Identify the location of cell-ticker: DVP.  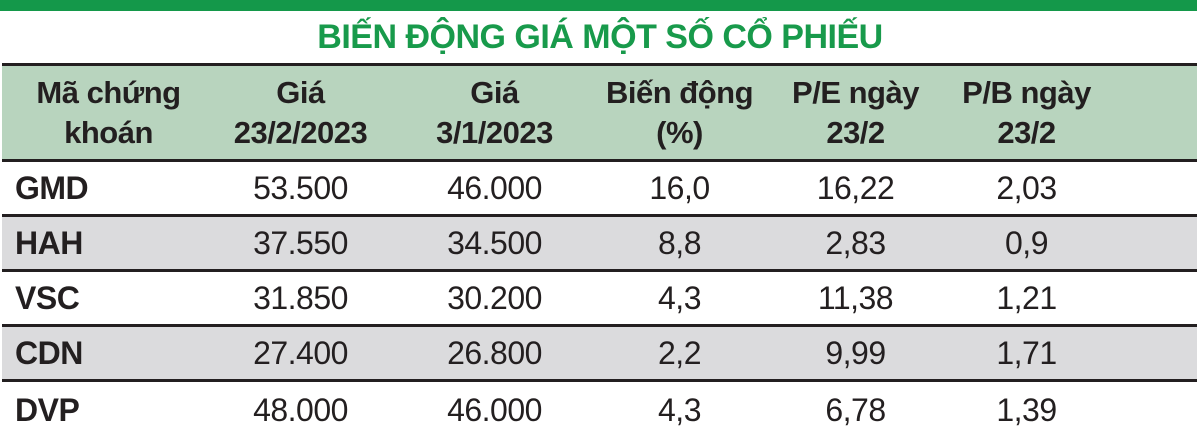
(47, 409).